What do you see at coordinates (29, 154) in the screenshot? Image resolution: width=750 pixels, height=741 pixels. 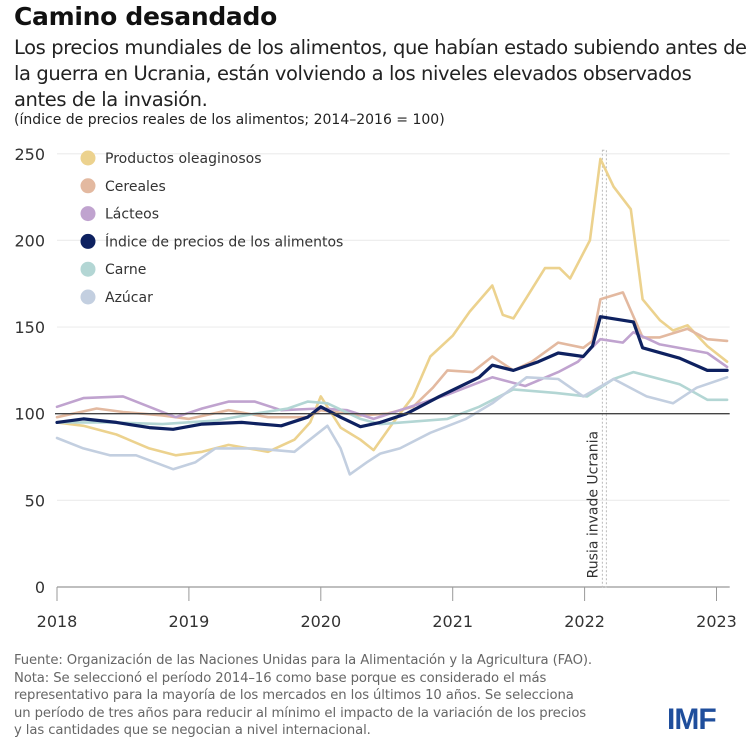 I see `y-tick-label: 250` at bounding box center [29, 154].